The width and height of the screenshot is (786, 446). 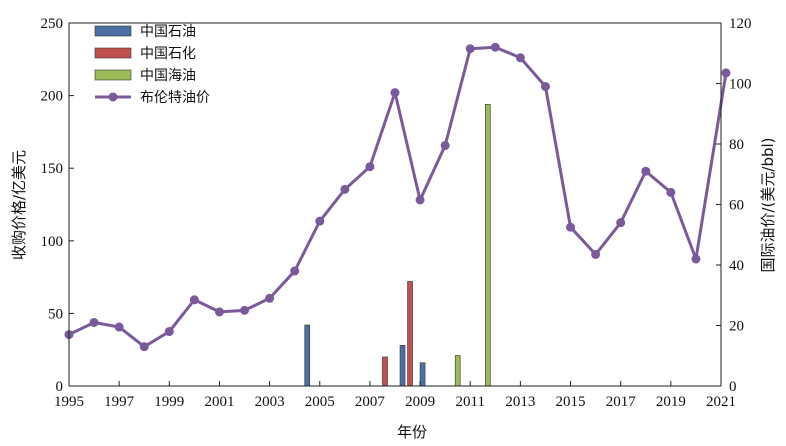 I want to click on x-tick-label: 2009, so click(x=420, y=402).